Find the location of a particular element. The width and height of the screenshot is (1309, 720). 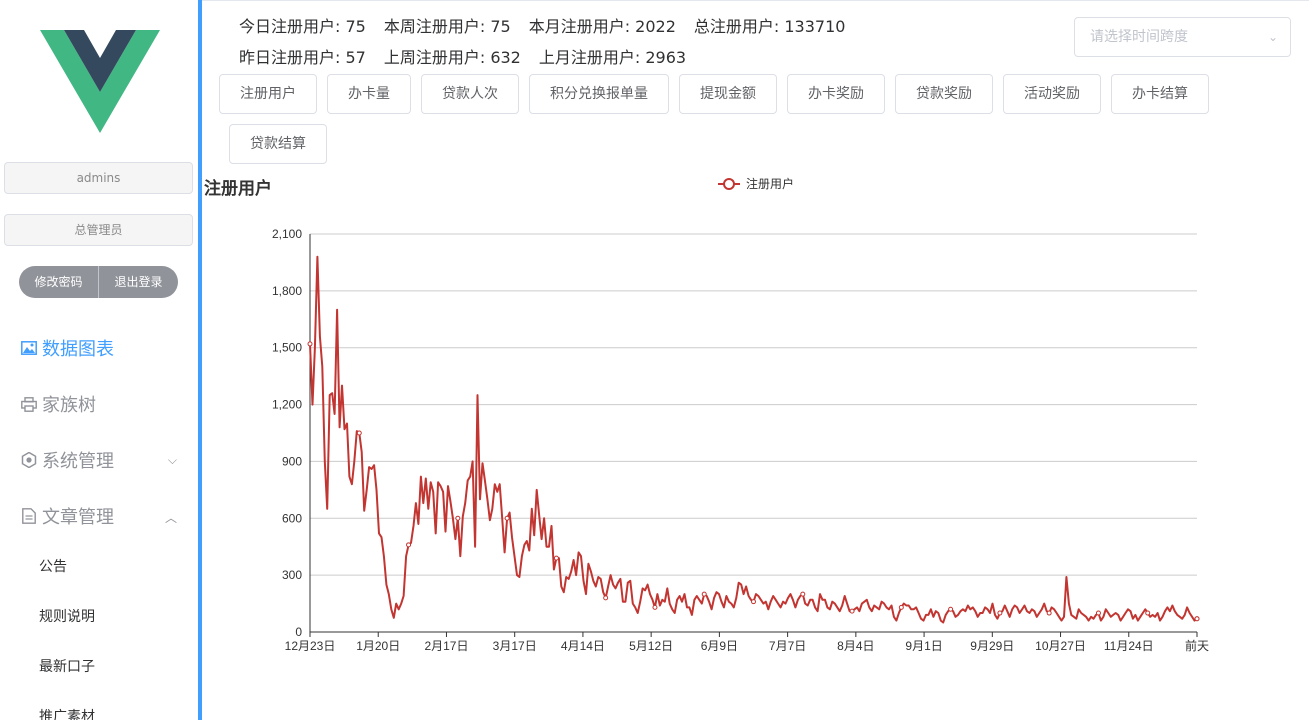

menu-item-label: 家族树 is located at coordinates (69, 405).